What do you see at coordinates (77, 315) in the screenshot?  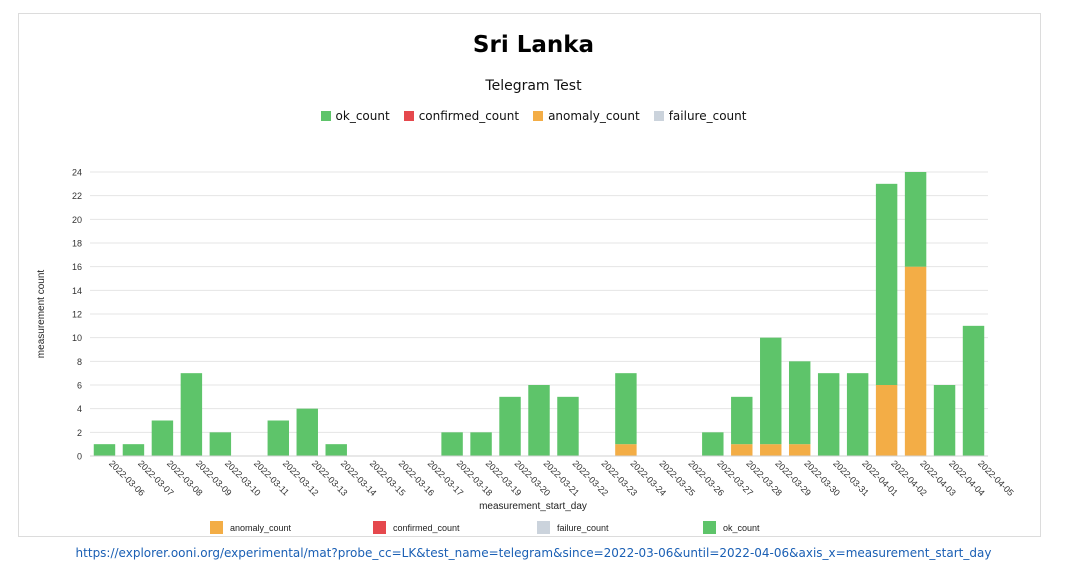 I see `y-tick-label: 12` at bounding box center [77, 315].